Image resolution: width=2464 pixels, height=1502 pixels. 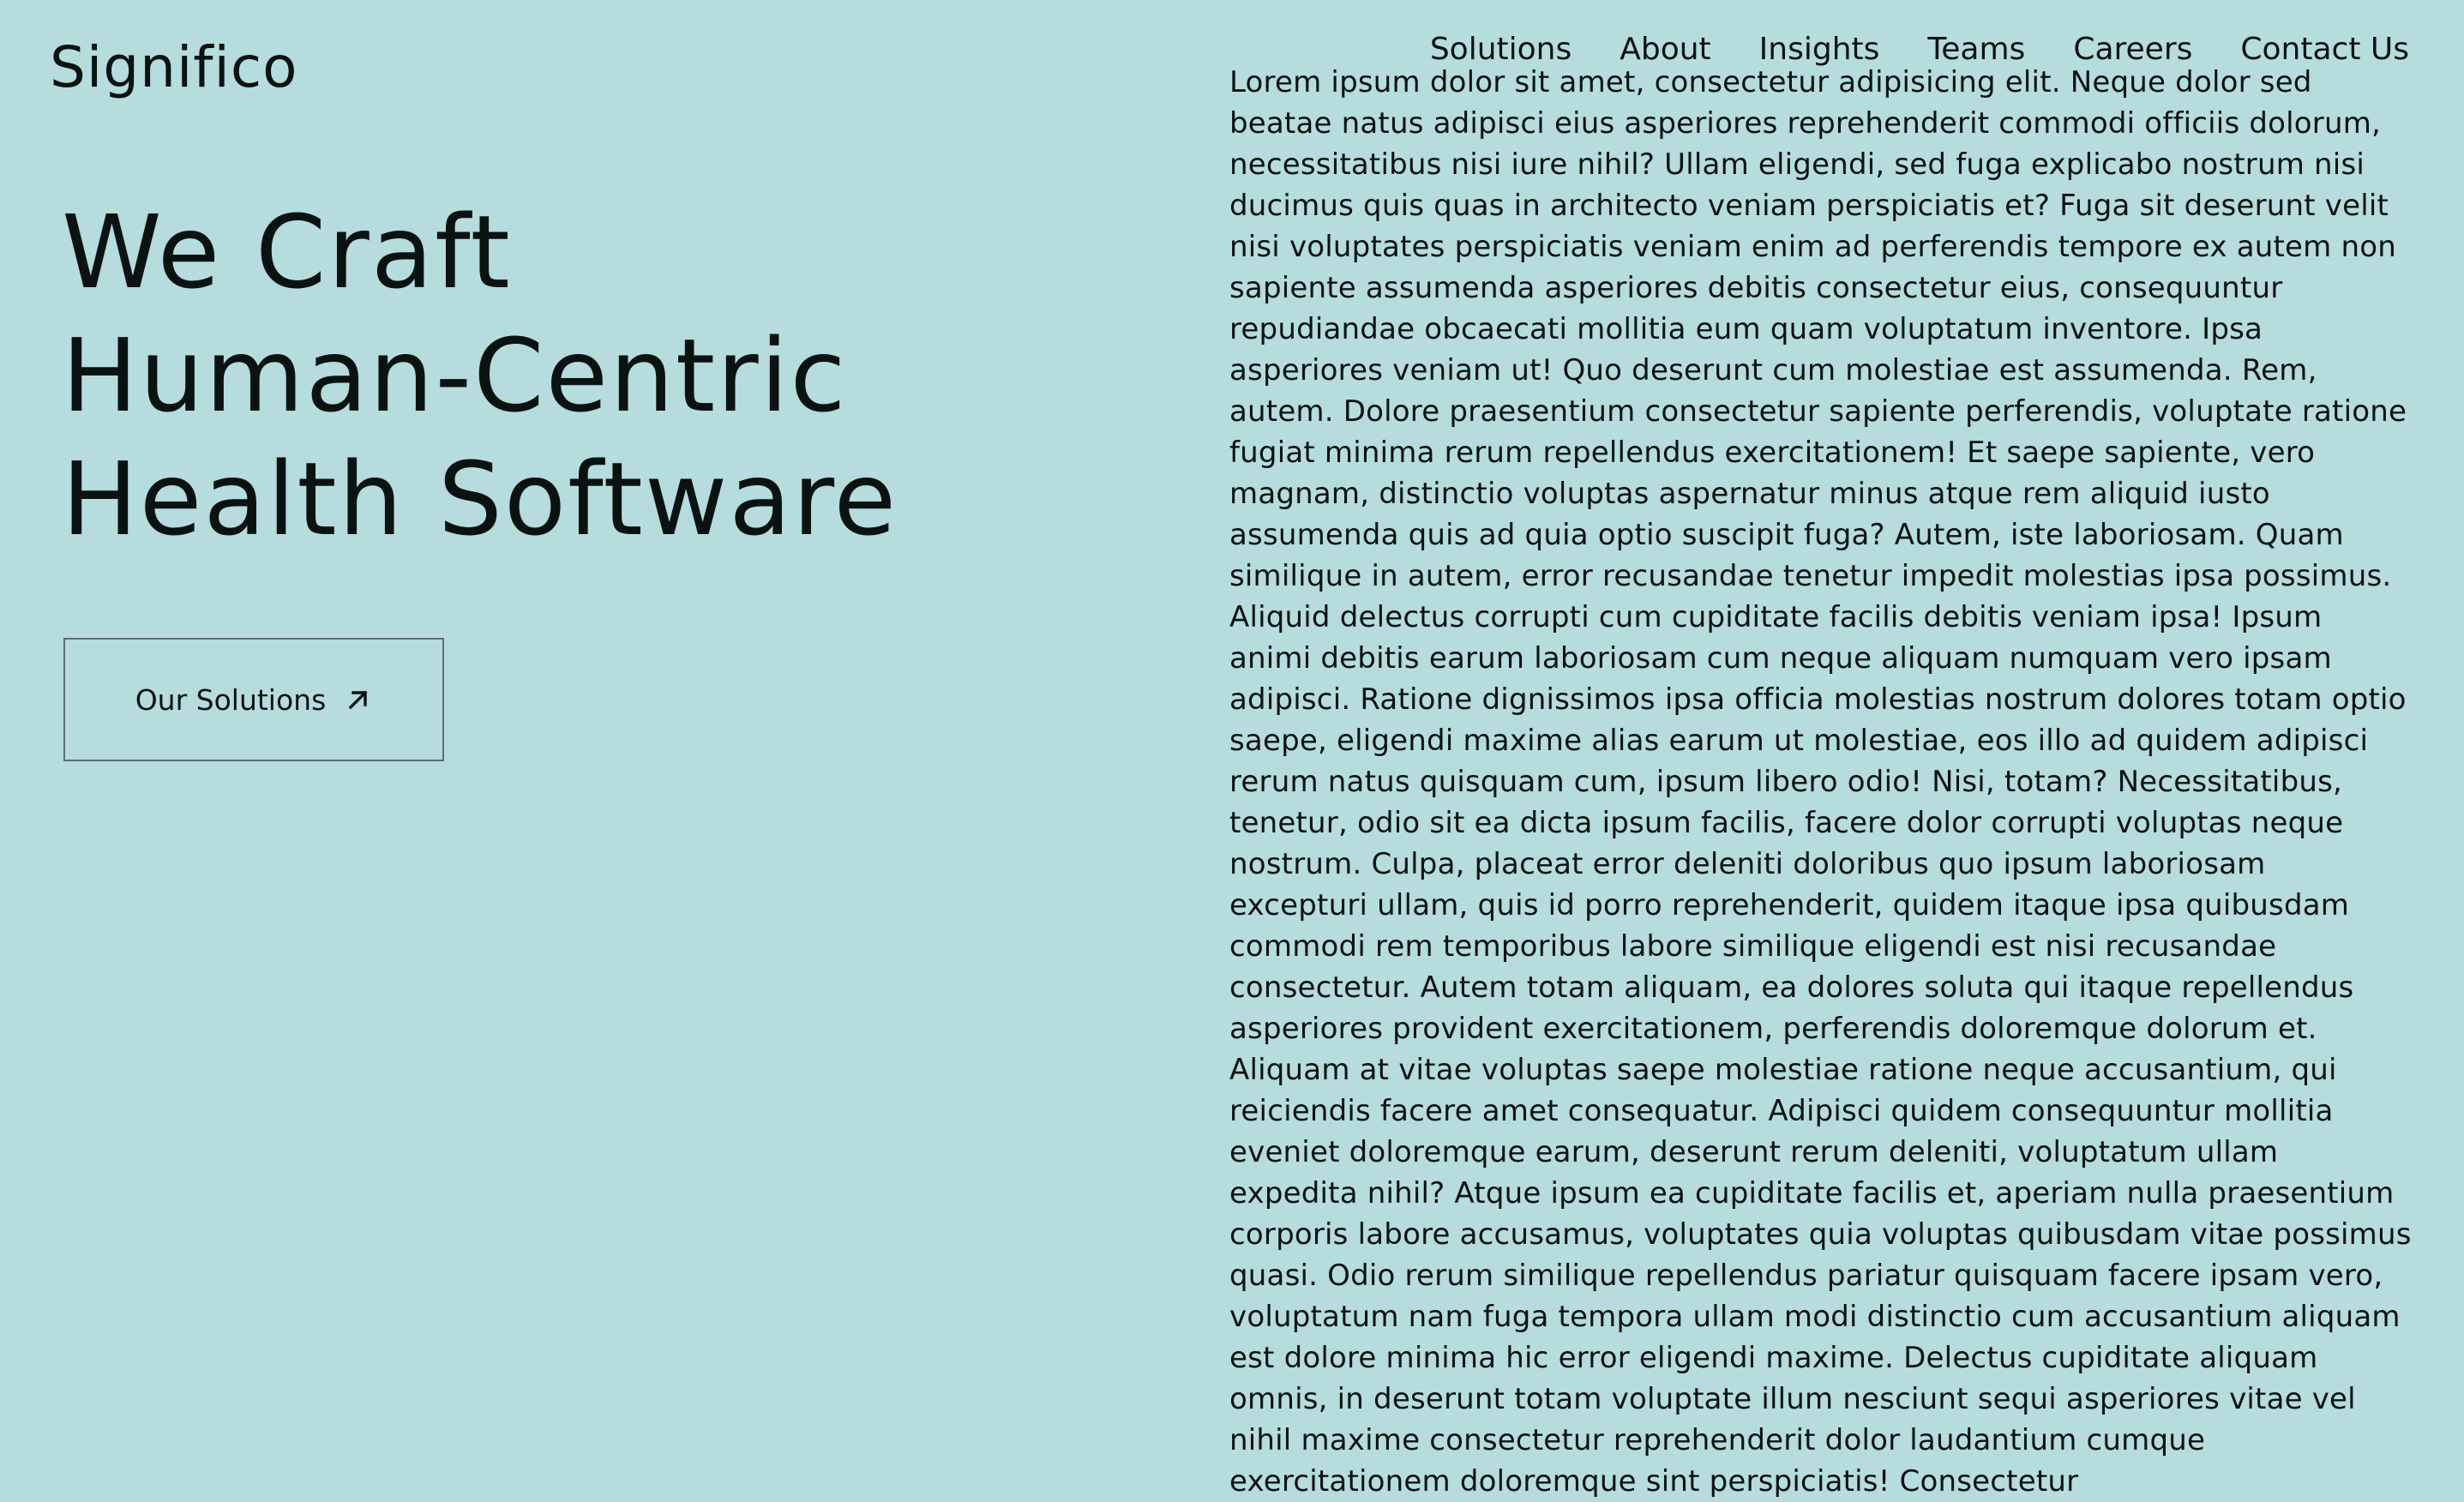 I want to click on nav-item-about: About, so click(x=1665, y=49).